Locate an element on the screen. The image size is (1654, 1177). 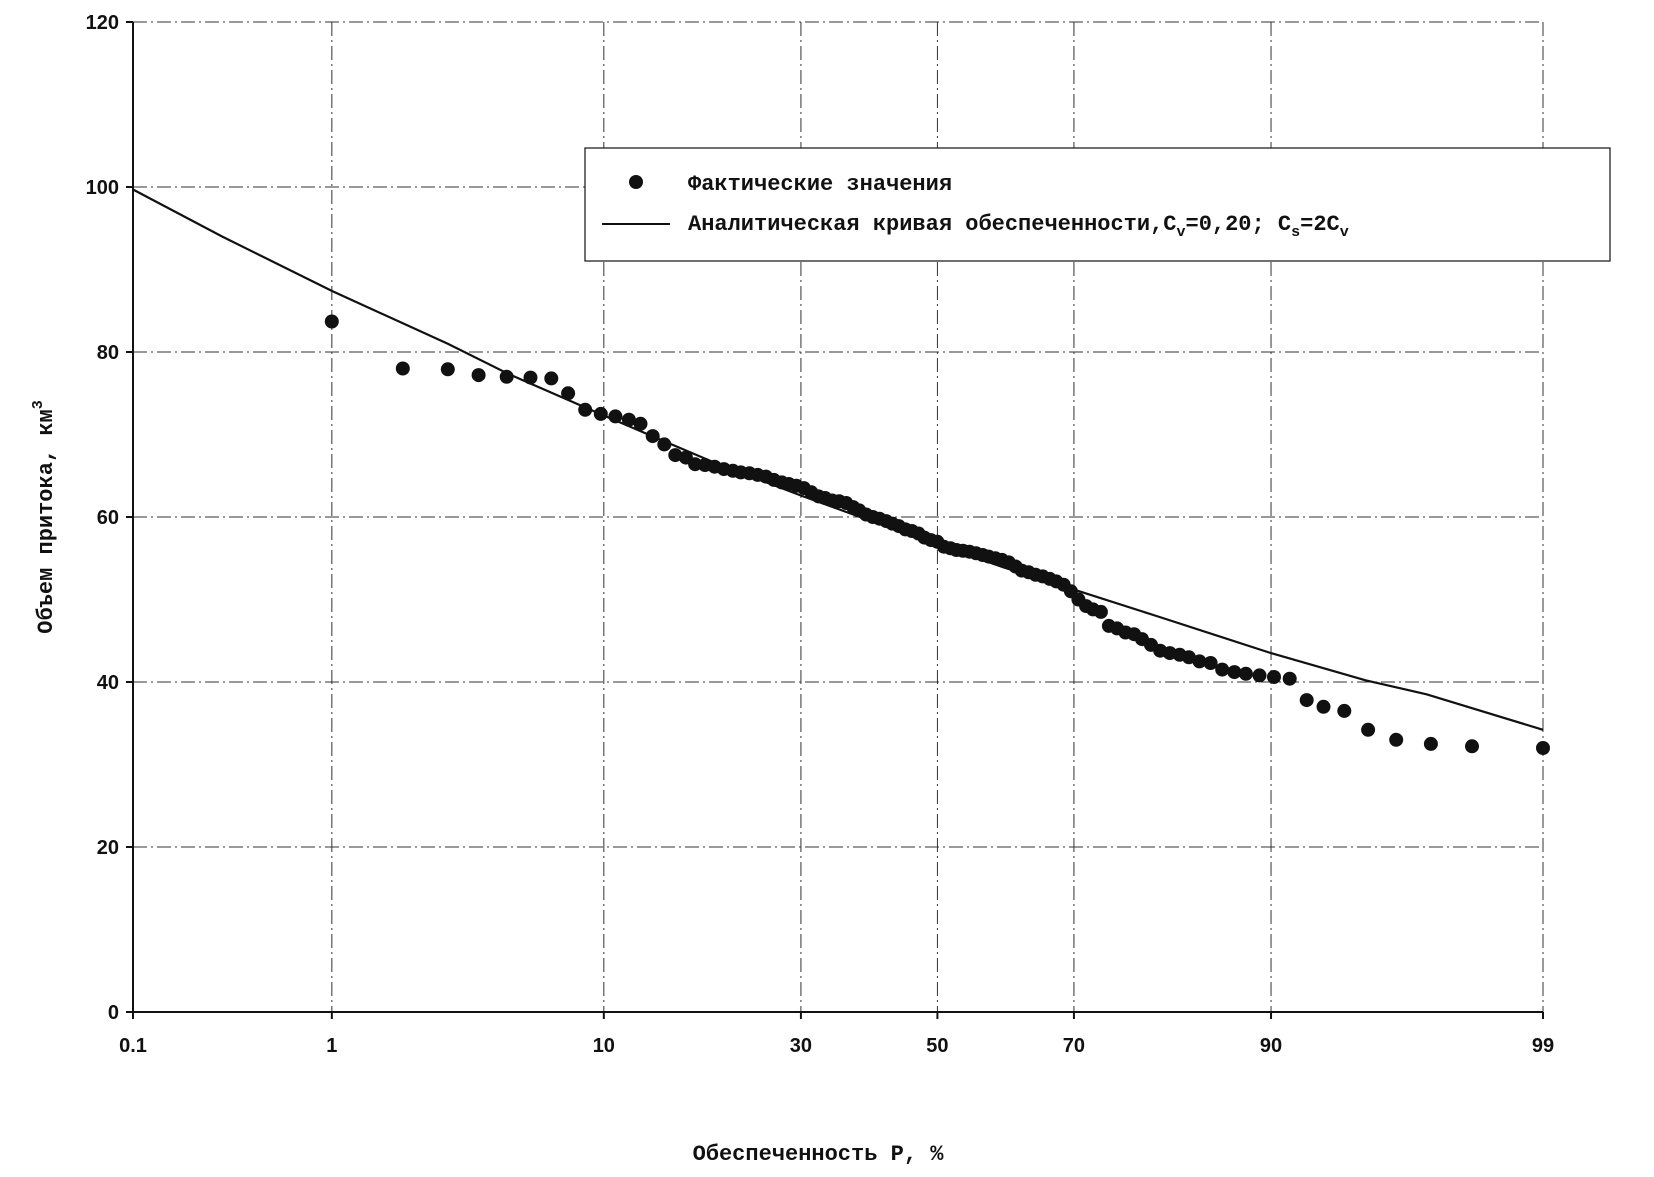
y-axis-title-main: Объем притока, км is located at coordinates (46, 521).